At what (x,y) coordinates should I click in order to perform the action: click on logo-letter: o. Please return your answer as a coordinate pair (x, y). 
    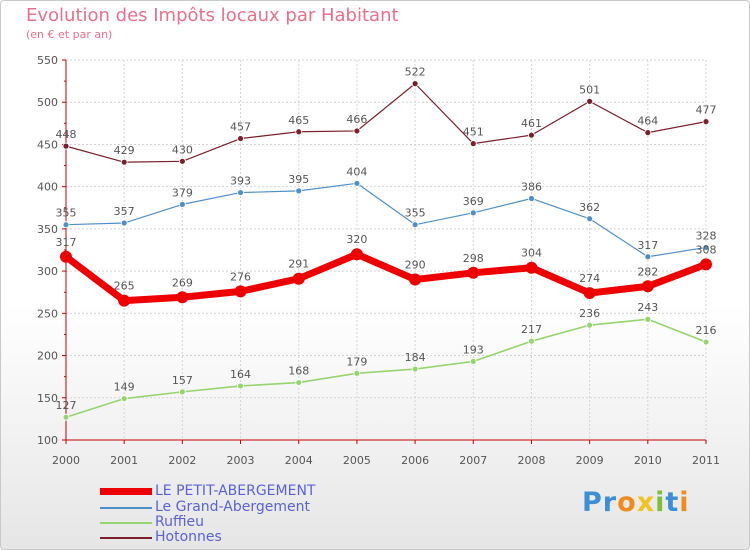
    Looking at the image, I should click on (627, 502).